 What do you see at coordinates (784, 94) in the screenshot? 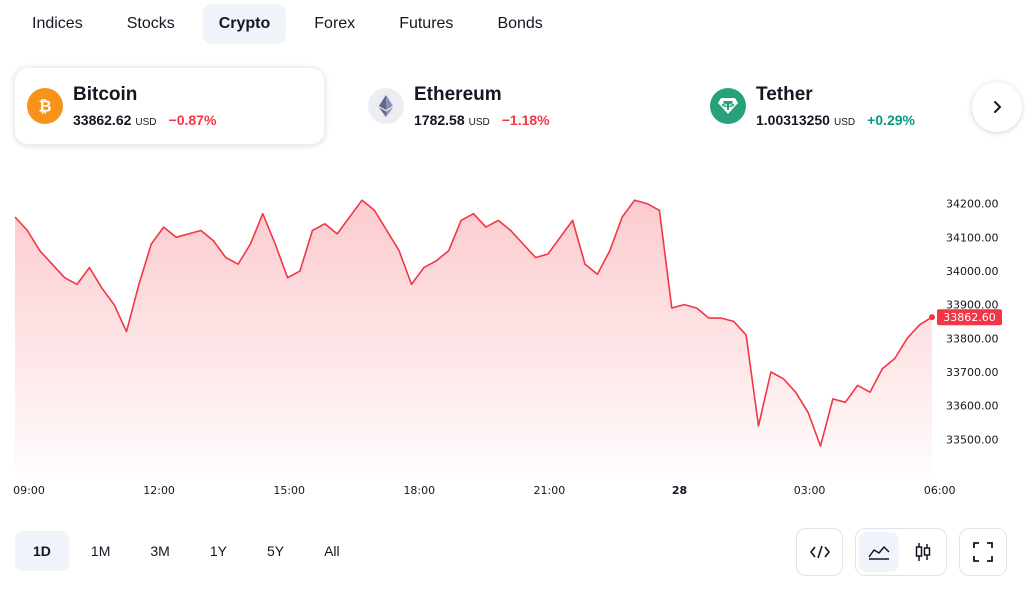
I see `ticker-name: Tether` at bounding box center [784, 94].